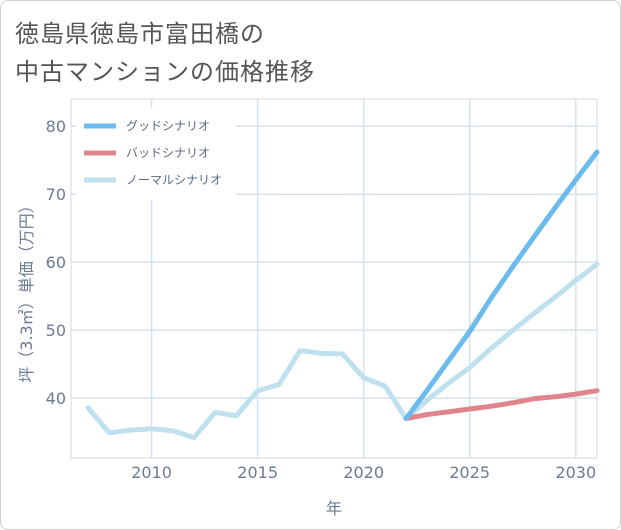 This screenshot has height=530, width=621. What do you see at coordinates (26, 289) in the screenshot?
I see `y-axis-label: 坪（3.3㎡）単価（万円）` at bounding box center [26, 289].